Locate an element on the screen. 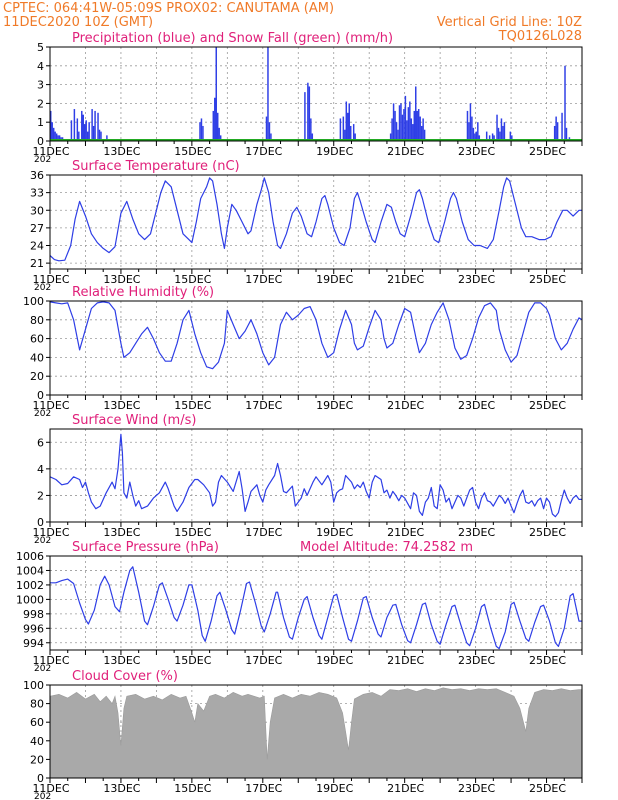 The width and height of the screenshot is (618, 800). xtick-label: 19DEC is located at coordinates (334, 279).